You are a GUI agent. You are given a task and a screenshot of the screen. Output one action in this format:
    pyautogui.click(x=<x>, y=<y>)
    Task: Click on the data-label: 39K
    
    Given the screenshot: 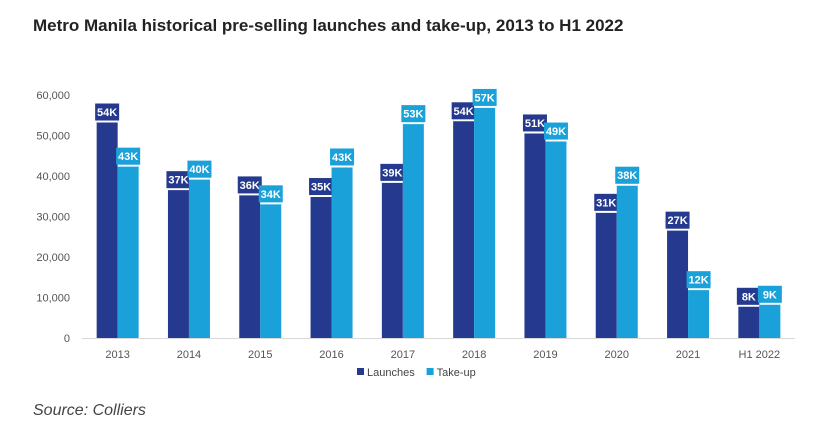 What is the action you would take?
    pyautogui.click(x=392, y=173)
    